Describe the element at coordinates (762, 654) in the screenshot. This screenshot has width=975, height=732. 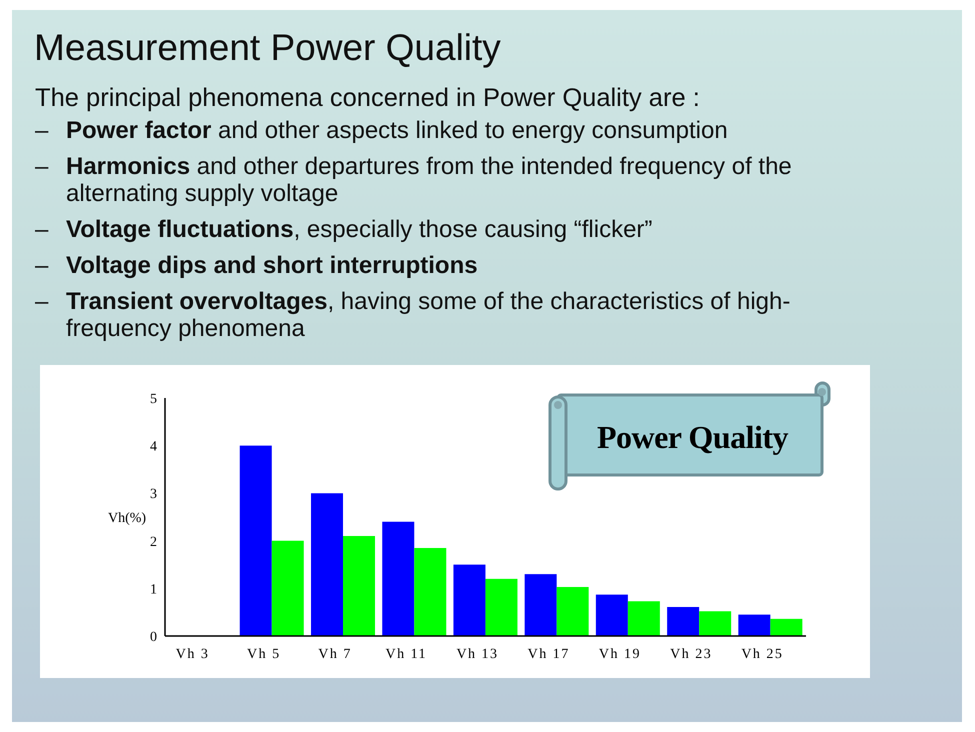
I see `x-tick-label: Vh 25` at that location.